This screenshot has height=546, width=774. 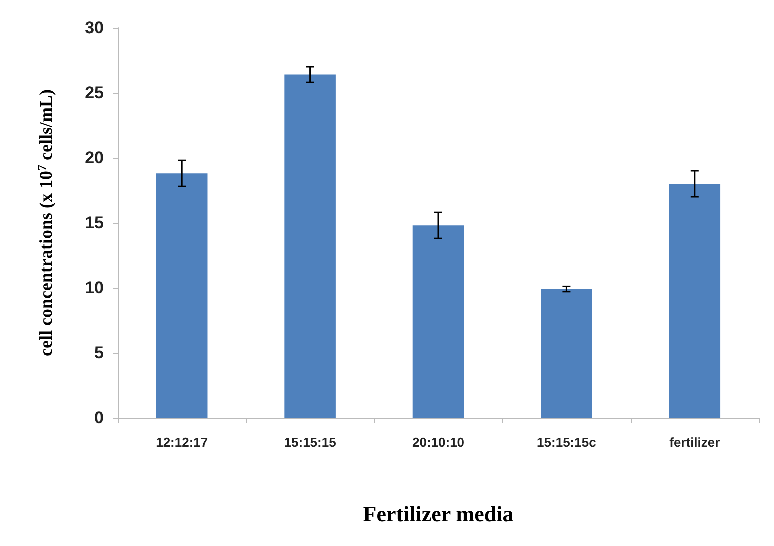 I want to click on x-tick-label: 20:10:10, so click(x=438, y=442).